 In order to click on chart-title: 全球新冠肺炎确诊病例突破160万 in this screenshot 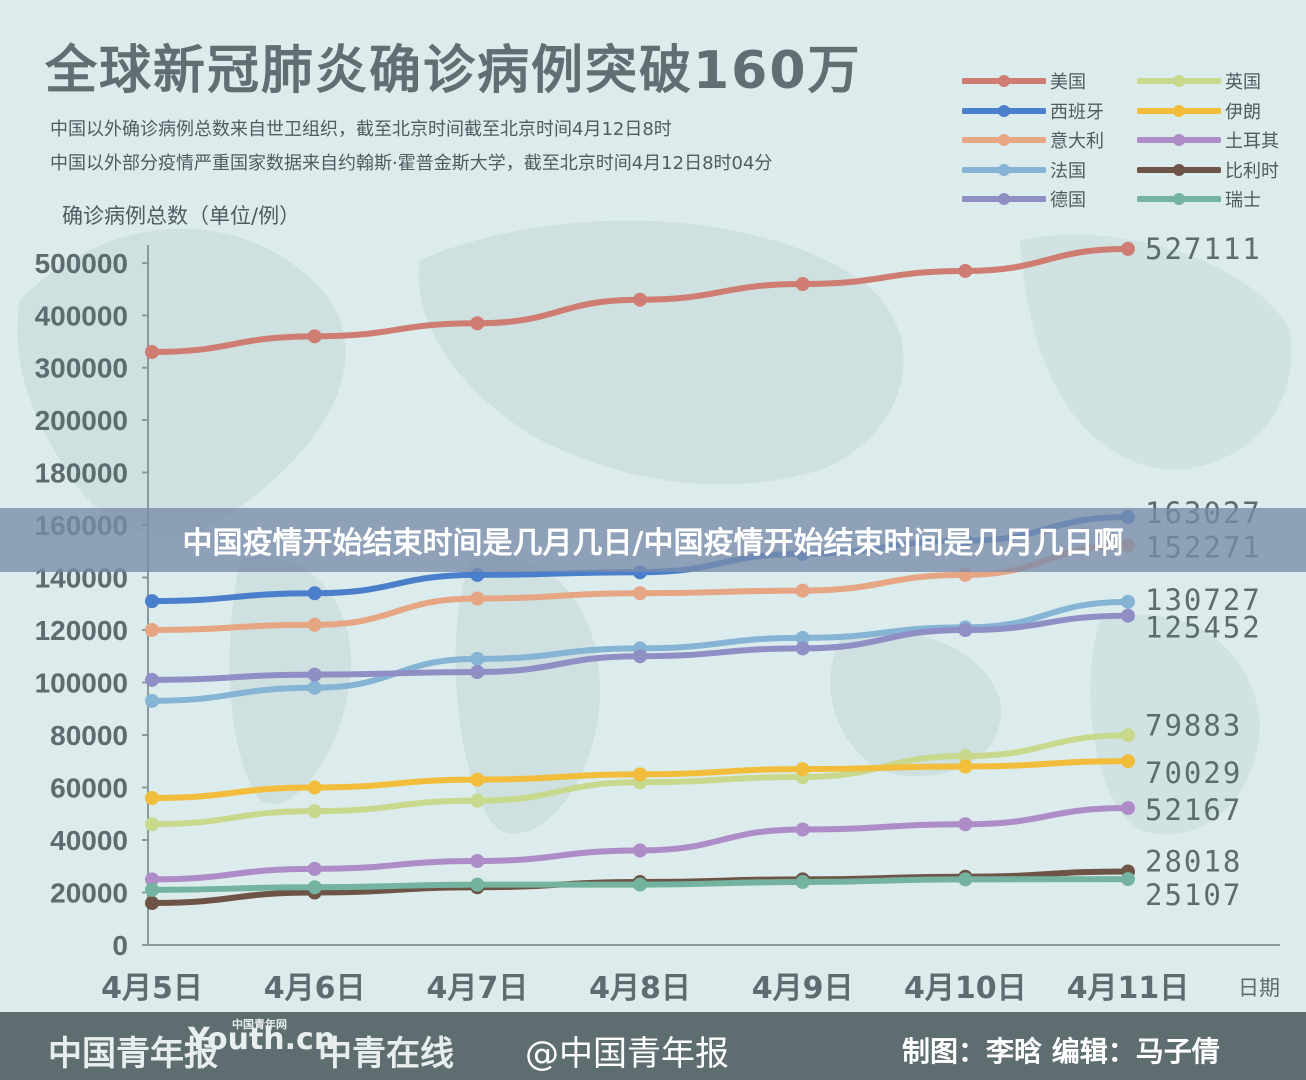, I will do `click(453, 71)`.